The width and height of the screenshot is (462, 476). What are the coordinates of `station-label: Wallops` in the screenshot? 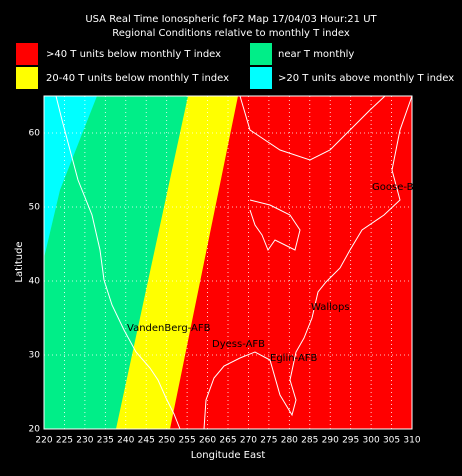 It's located at (330, 307).